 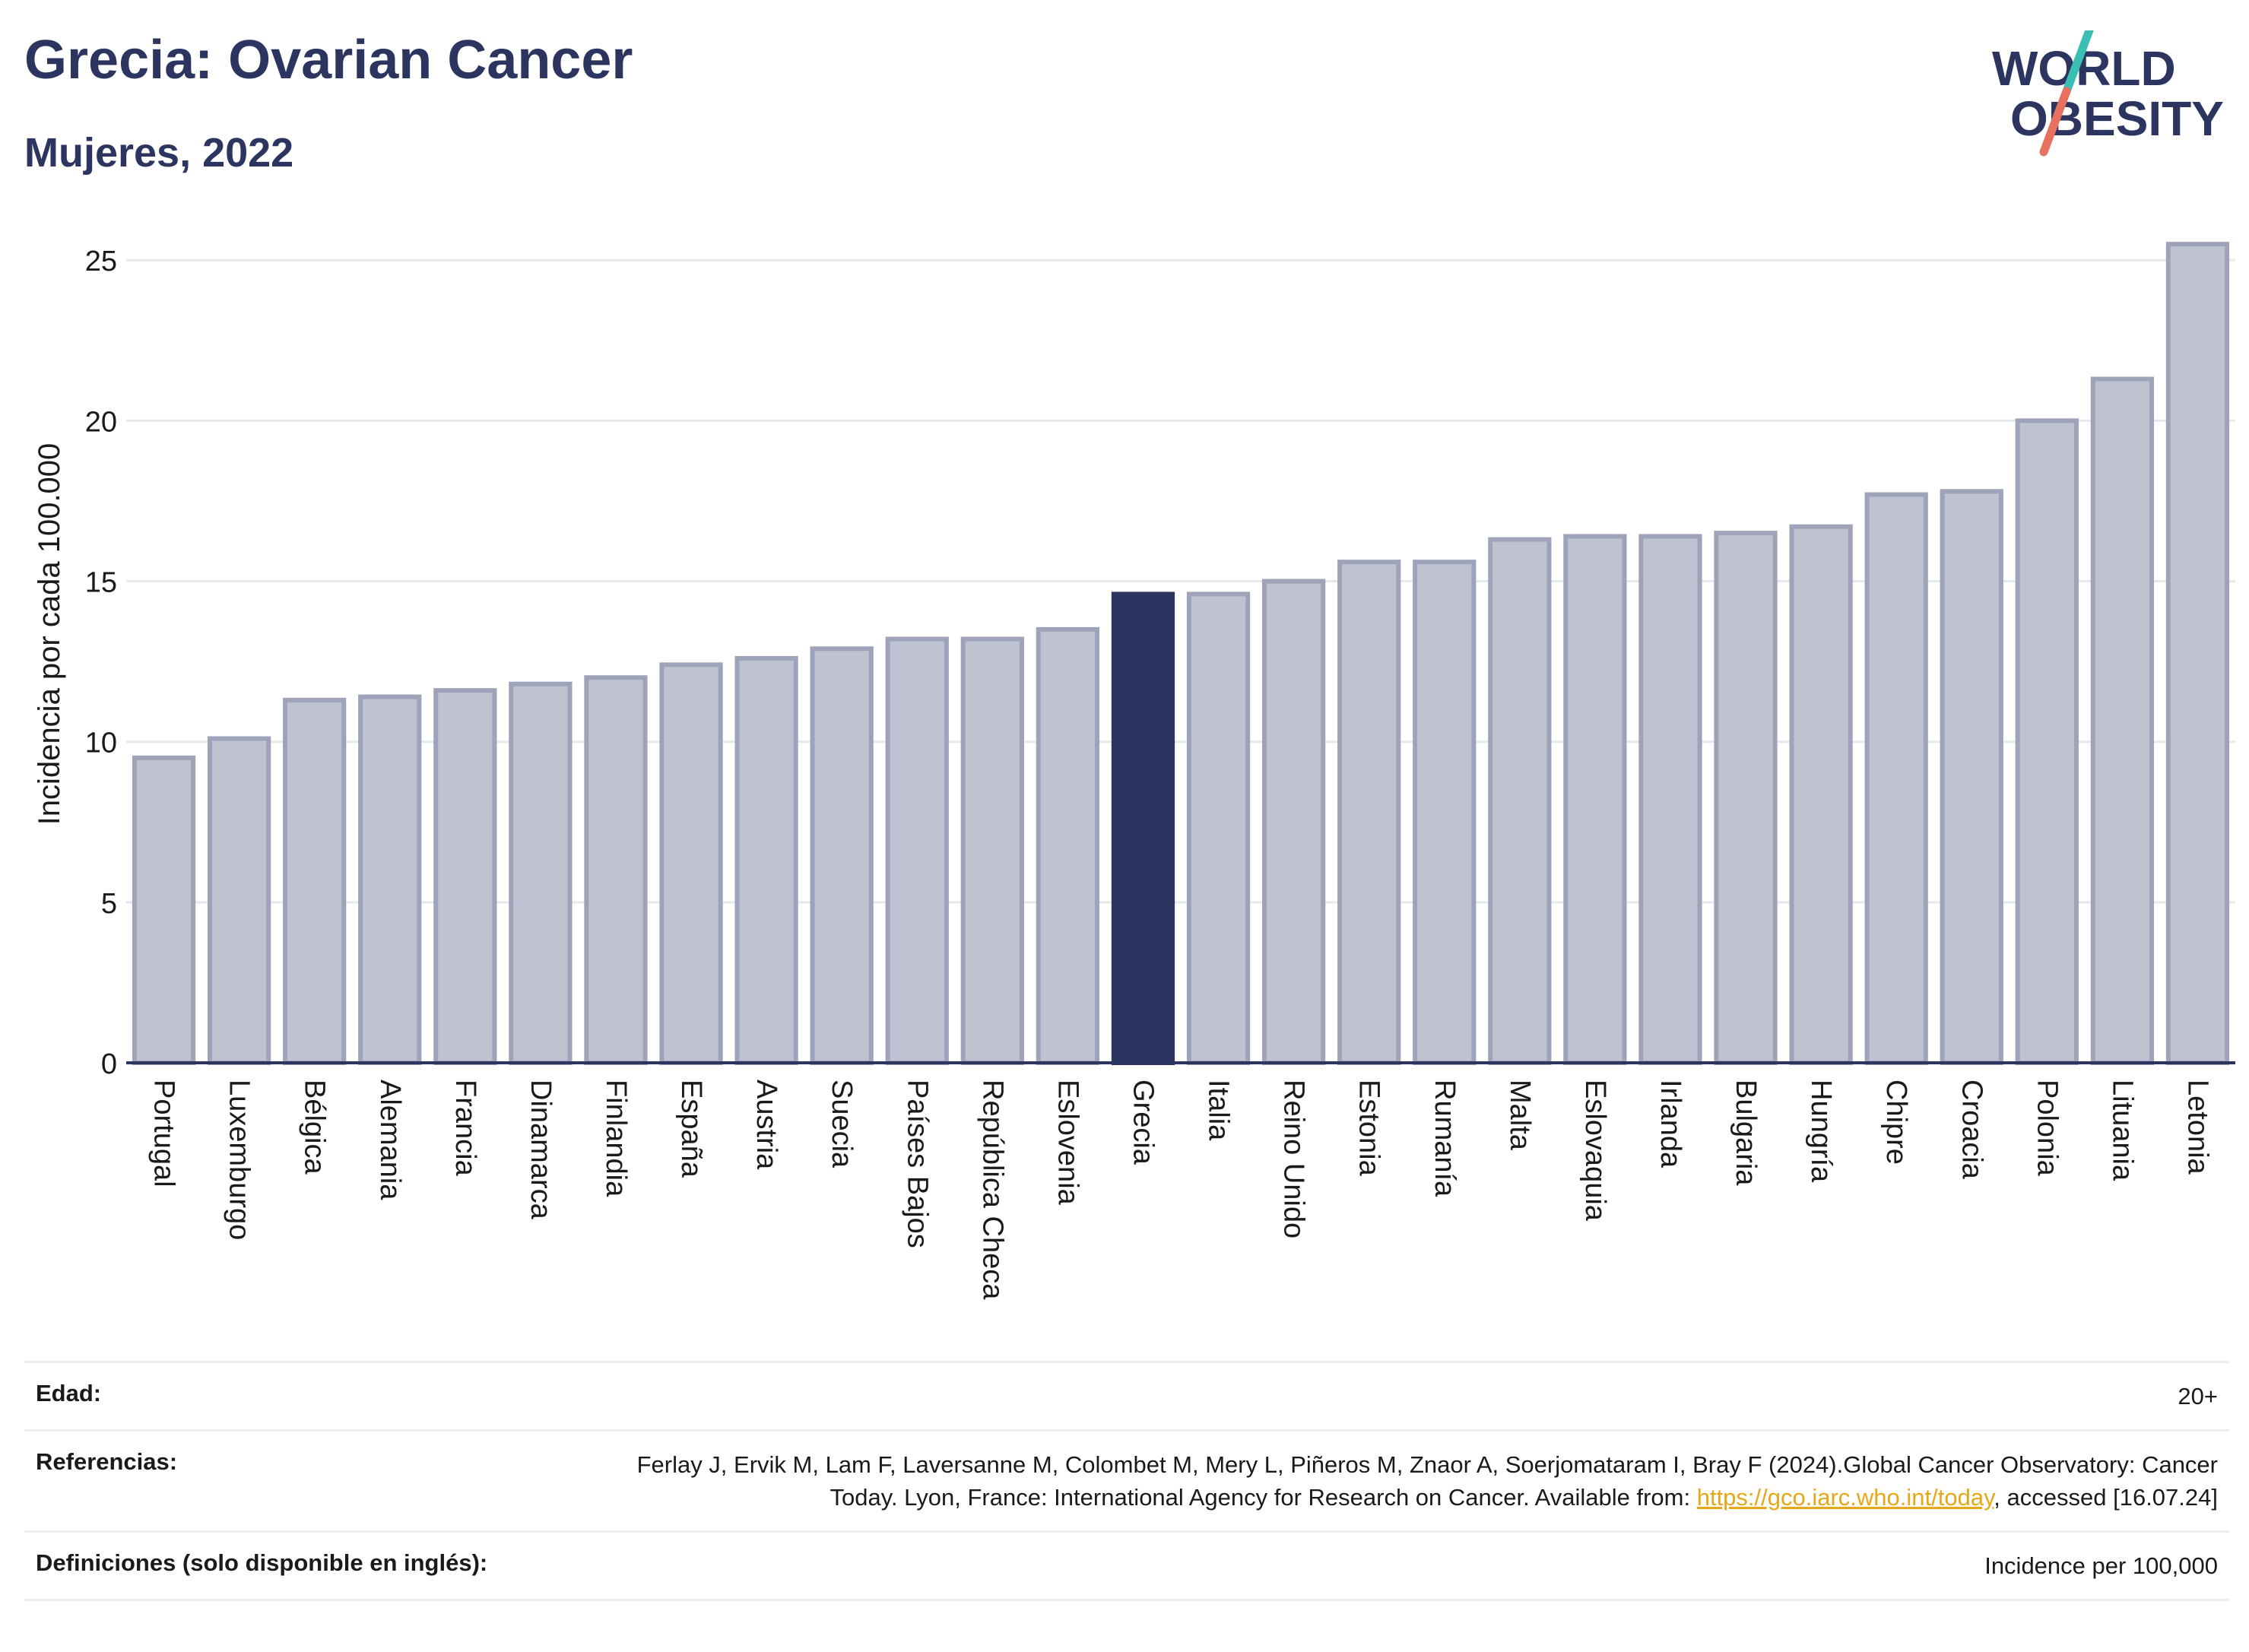 I want to click on bar-italia, so click(x=1218, y=828).